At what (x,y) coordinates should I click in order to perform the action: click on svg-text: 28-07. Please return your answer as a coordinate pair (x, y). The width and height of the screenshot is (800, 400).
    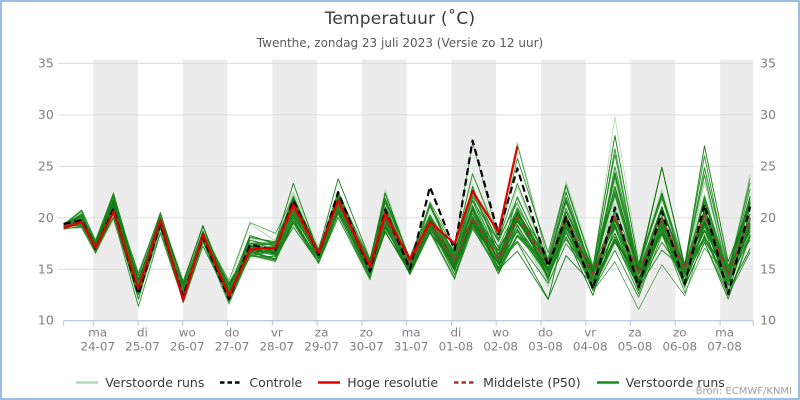
    Looking at the image, I should click on (276, 347).